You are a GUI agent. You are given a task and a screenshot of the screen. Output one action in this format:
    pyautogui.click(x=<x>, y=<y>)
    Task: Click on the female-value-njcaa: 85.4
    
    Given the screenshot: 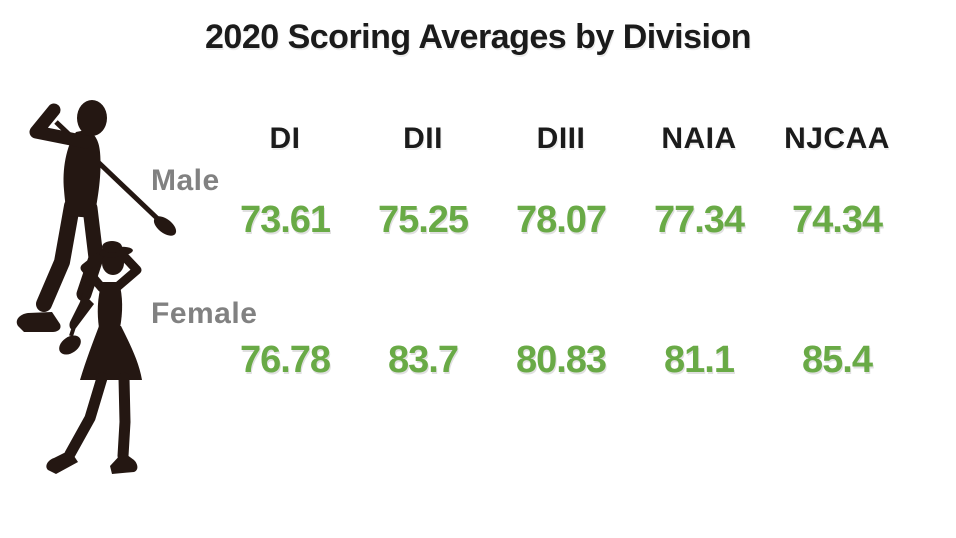 What is the action you would take?
    pyautogui.click(x=837, y=360)
    